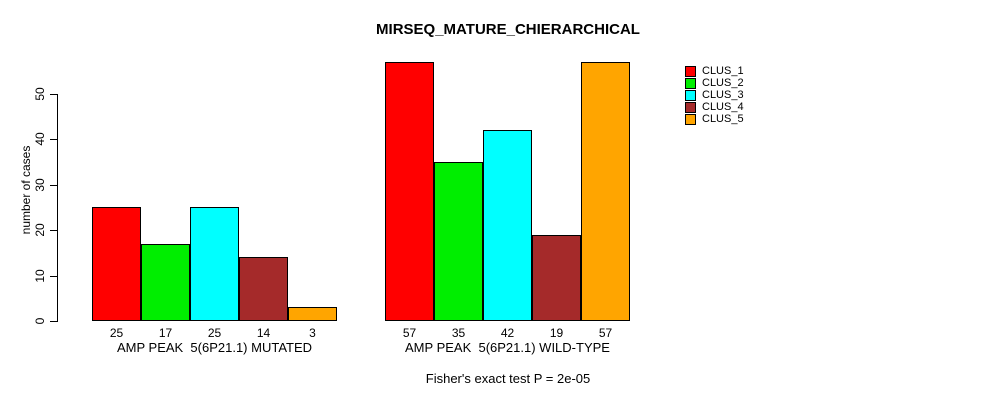 The width and height of the screenshot is (990, 400). I want to click on bar-value-label: 3, so click(312, 333).